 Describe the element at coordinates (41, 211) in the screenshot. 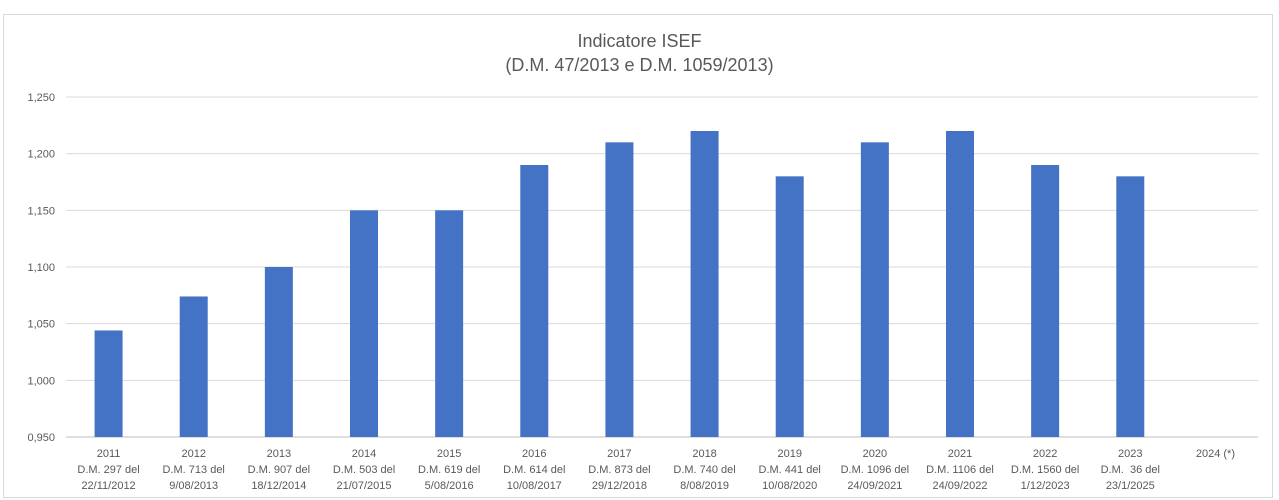

I see `y-tick-label: 1,150` at that location.